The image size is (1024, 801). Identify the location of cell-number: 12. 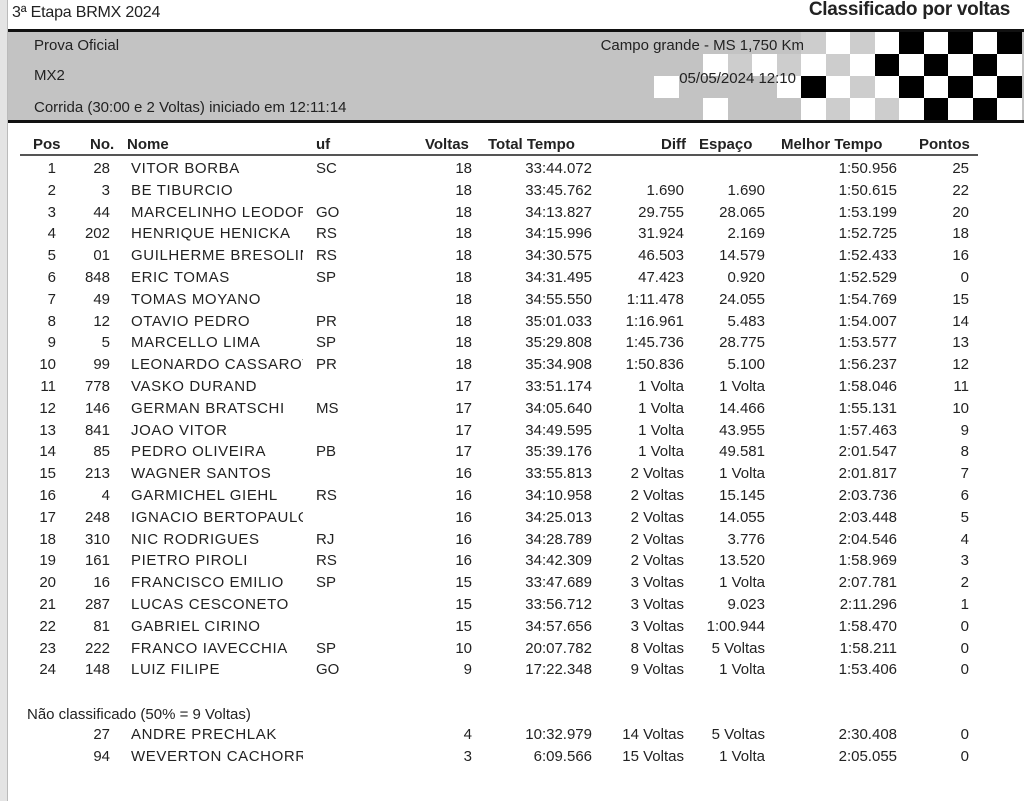
(101, 321).